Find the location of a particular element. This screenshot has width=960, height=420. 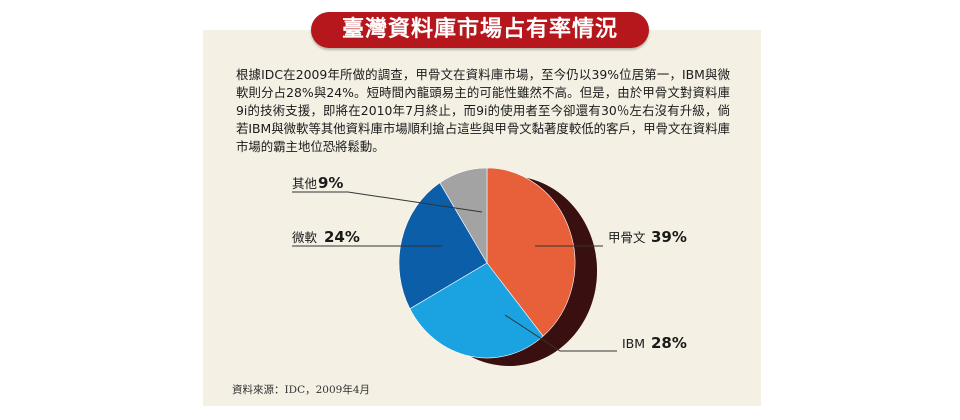

slice-value-label-2: 28% is located at coordinates (669, 343).